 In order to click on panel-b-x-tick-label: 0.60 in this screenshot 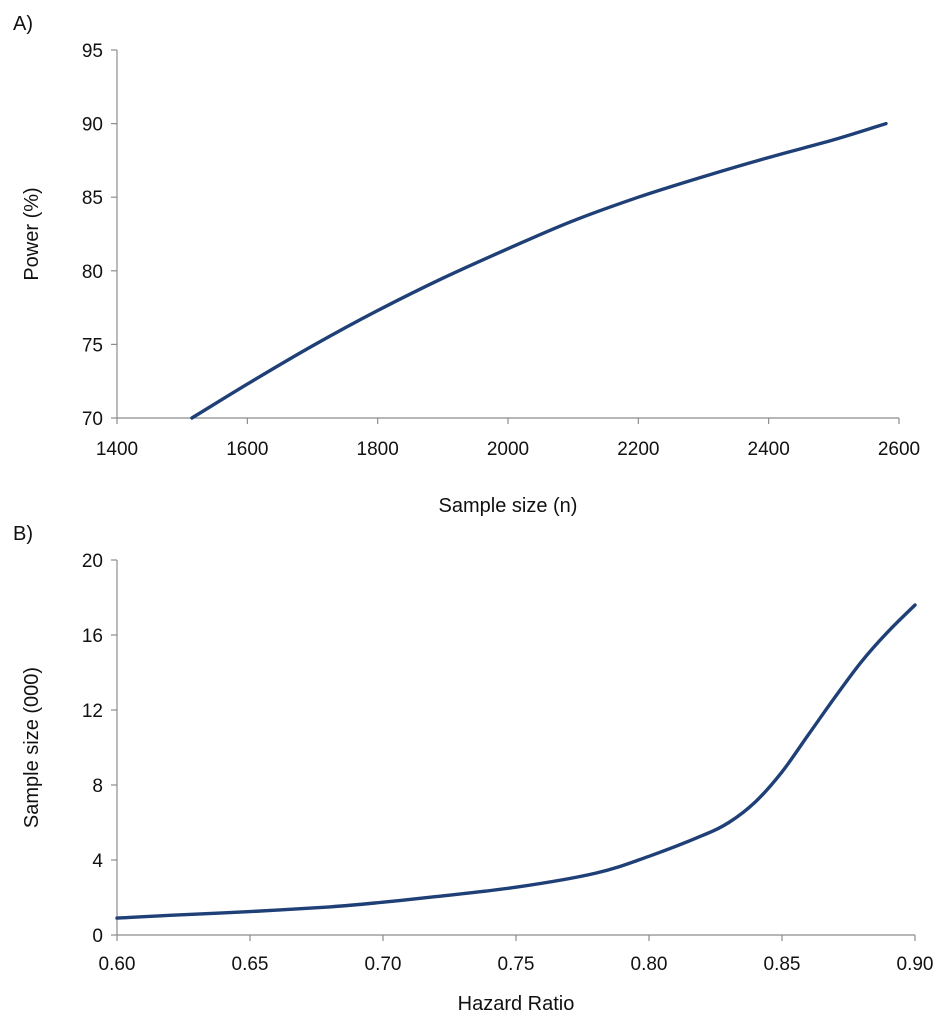, I will do `click(117, 964)`.